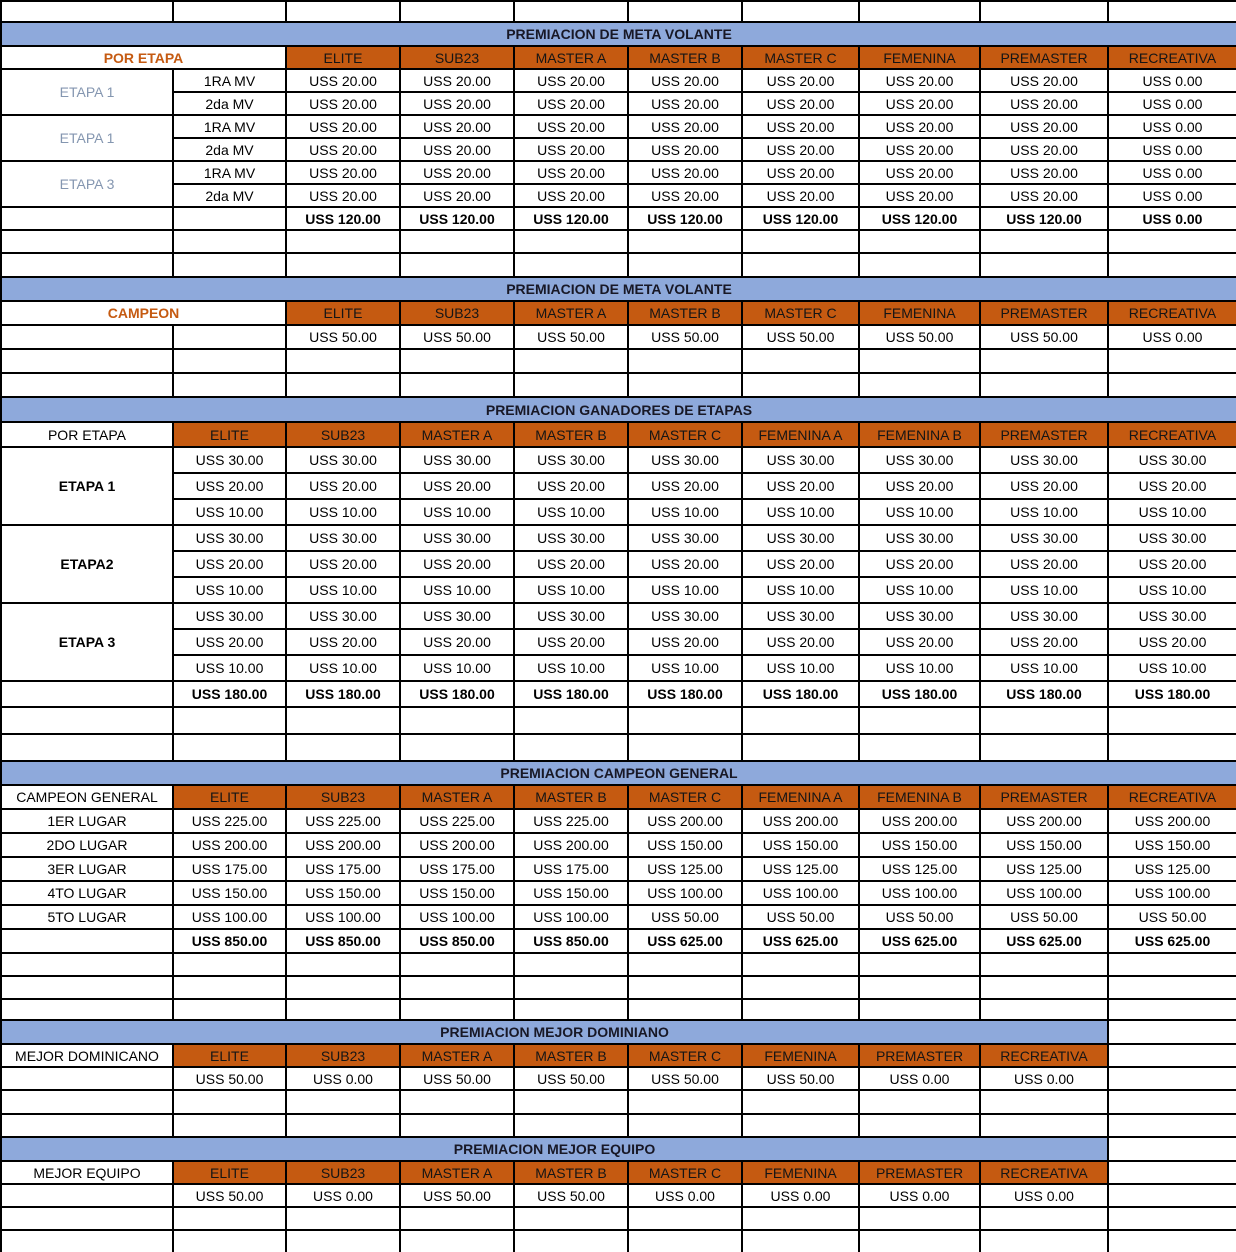 The width and height of the screenshot is (1236, 1252). What do you see at coordinates (571, 313) in the screenshot?
I see `column-header-cell: MASTER A` at bounding box center [571, 313].